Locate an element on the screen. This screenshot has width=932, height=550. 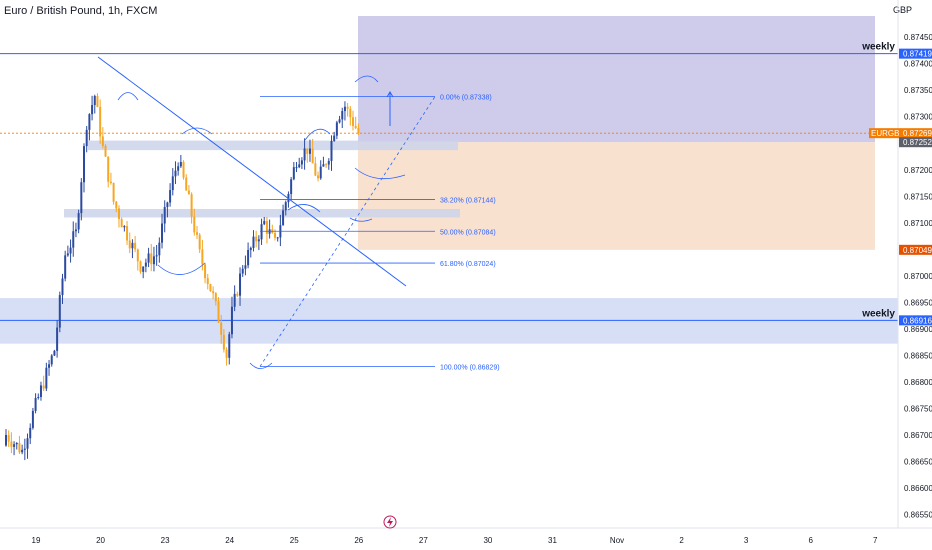
demand-zone is located at coordinates (262, 213).